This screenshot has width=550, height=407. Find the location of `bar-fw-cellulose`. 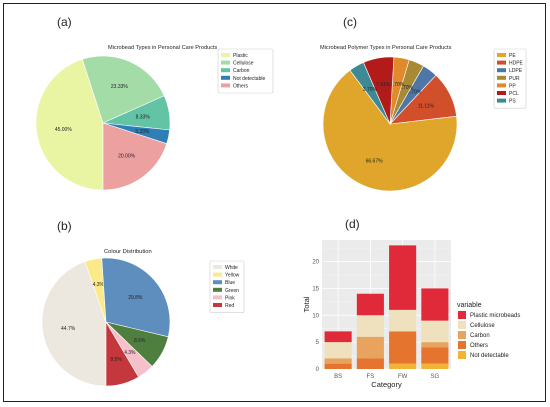

bar-fw-cellulose is located at coordinates (403, 320).